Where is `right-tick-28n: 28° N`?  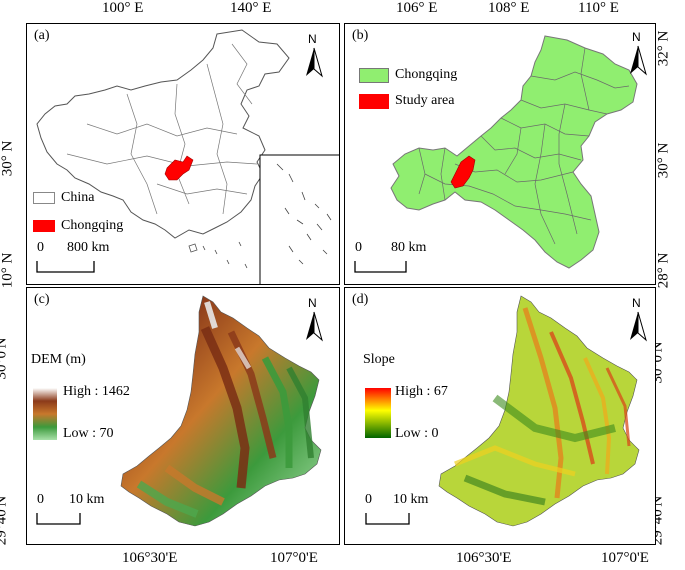
right-tick-28n: 28° N is located at coordinates (663, 270).